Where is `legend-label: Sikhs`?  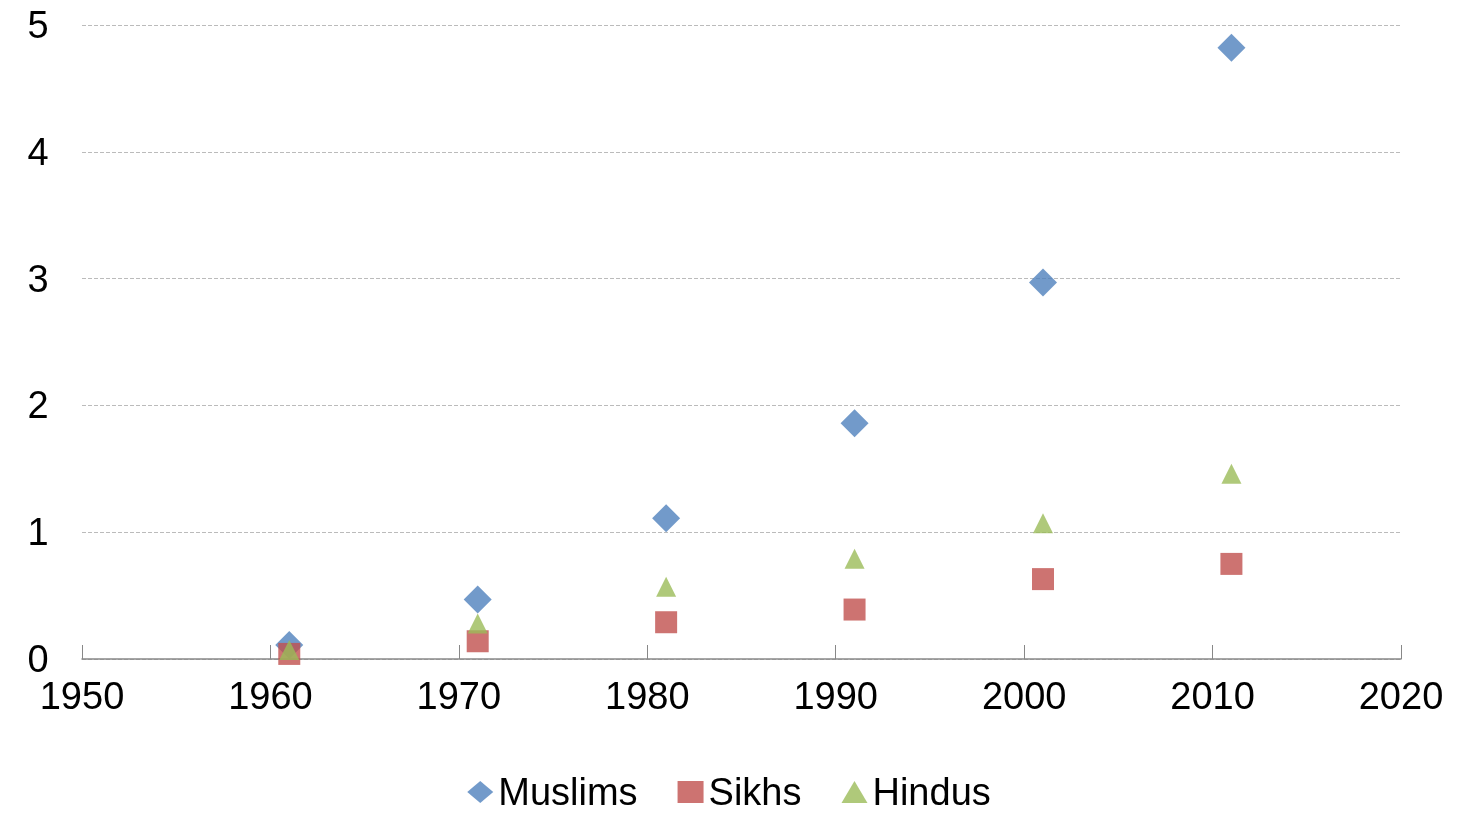 legend-label: Sikhs is located at coordinates (755, 792).